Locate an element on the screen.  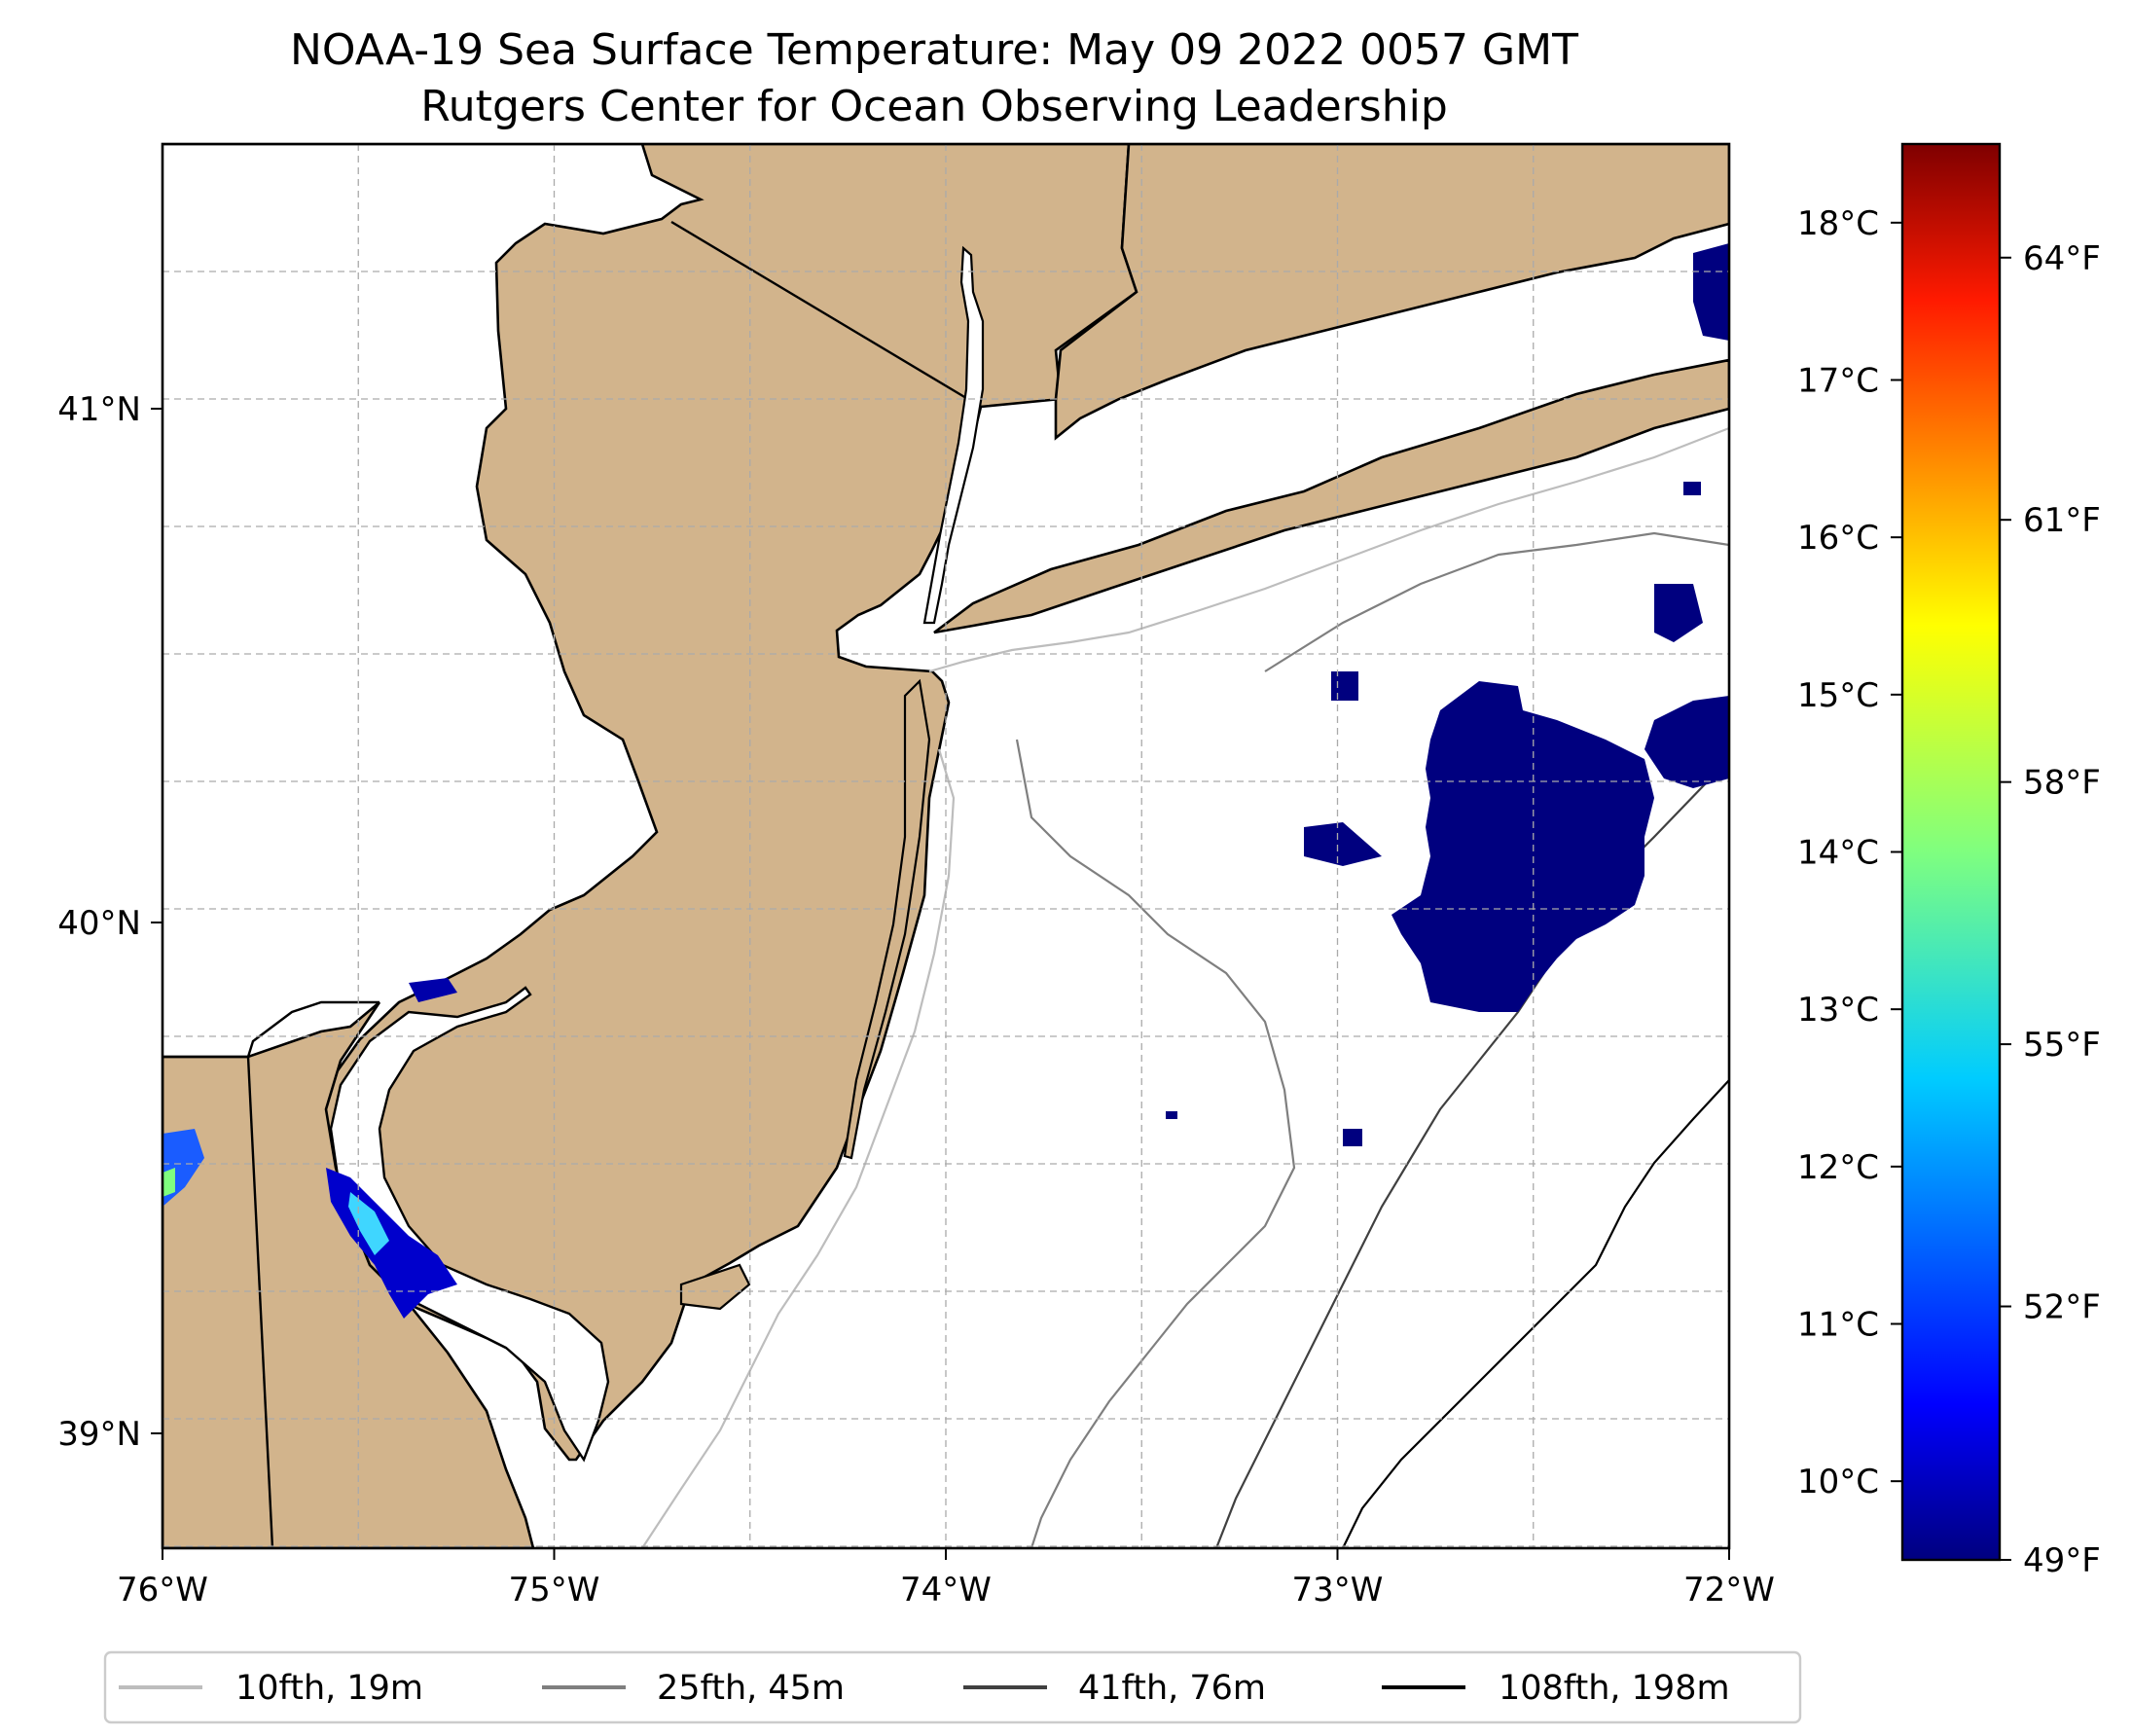
sst-patch-east is located at coordinates (1687, 742).